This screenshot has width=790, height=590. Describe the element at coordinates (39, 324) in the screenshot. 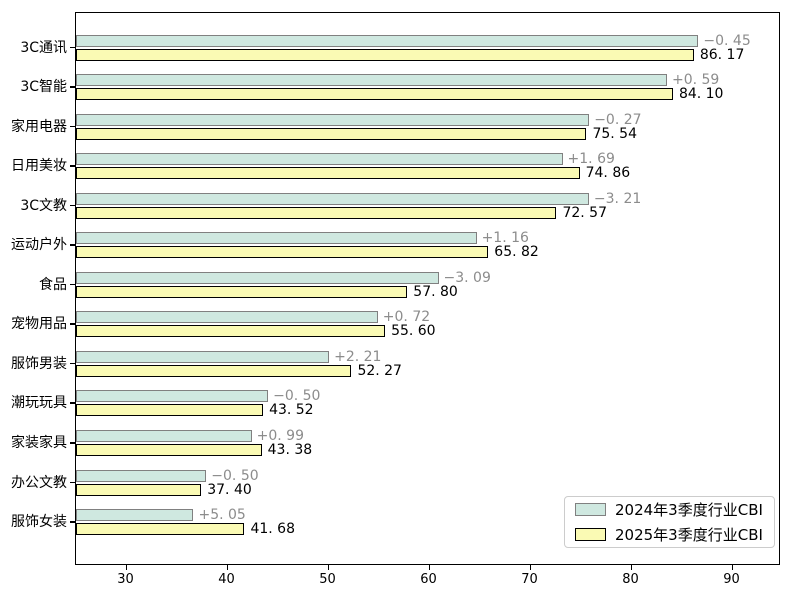

I see `category-label: 宠物用品` at that location.